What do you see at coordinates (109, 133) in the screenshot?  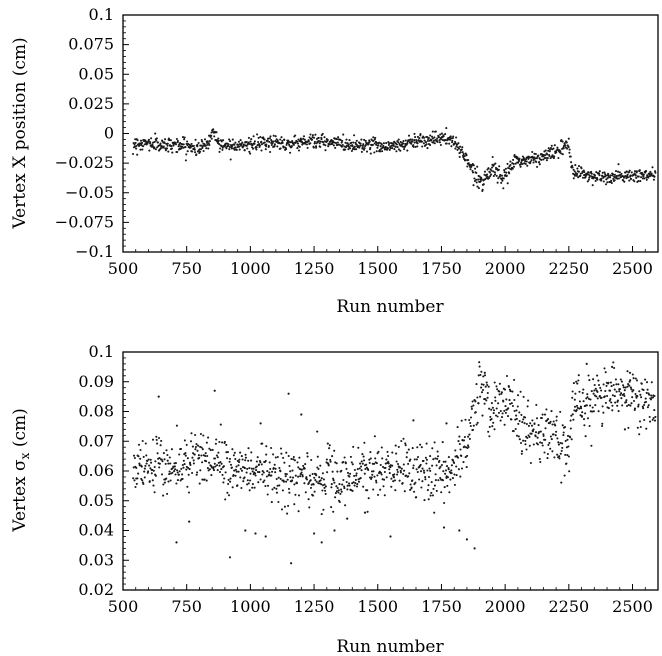 I see `y-tick-label: 0` at bounding box center [109, 133].